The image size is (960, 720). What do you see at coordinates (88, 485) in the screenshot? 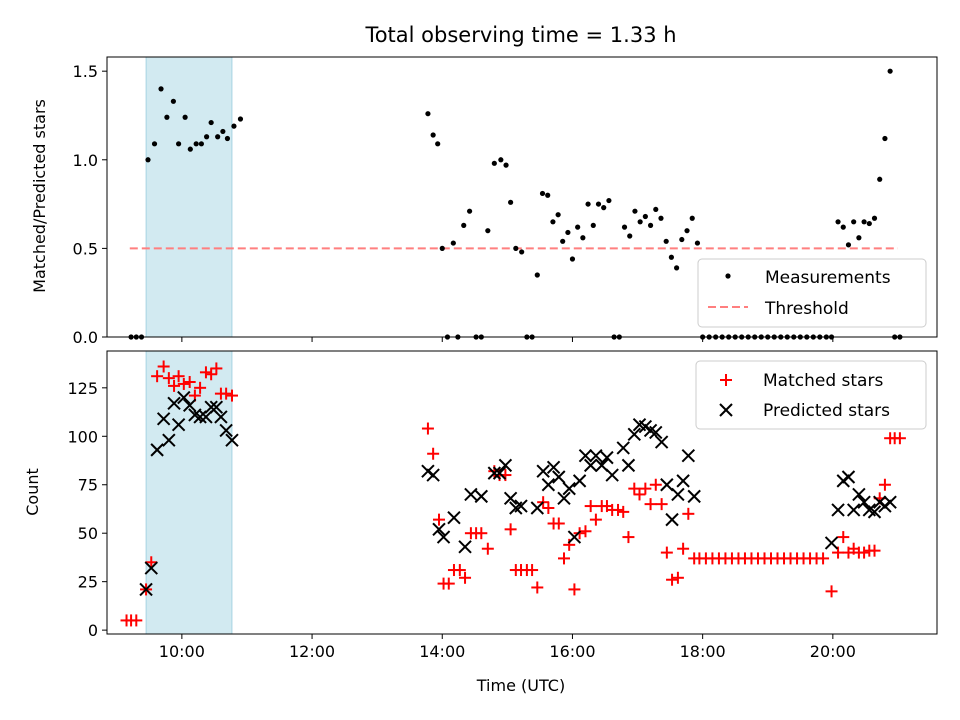
I see `count-ytick-label: 75` at bounding box center [88, 485].